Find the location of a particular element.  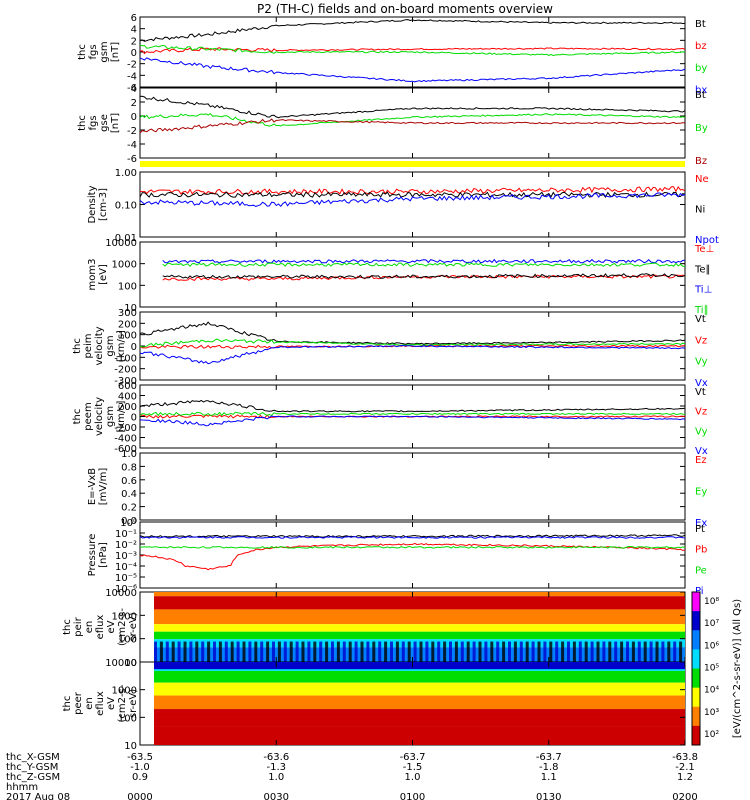

legend-entry: bx is located at coordinates (701, 90).